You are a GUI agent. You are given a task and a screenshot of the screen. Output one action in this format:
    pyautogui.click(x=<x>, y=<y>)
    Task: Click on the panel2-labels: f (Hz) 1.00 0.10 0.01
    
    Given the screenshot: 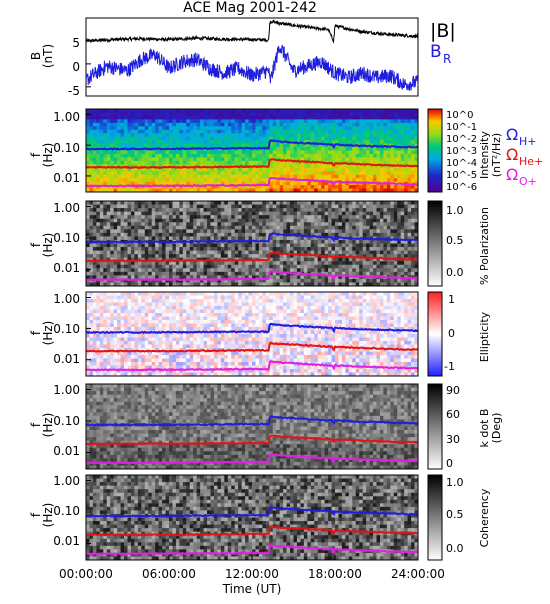 What is the action you would take?
    pyautogui.click(x=54, y=147)
    